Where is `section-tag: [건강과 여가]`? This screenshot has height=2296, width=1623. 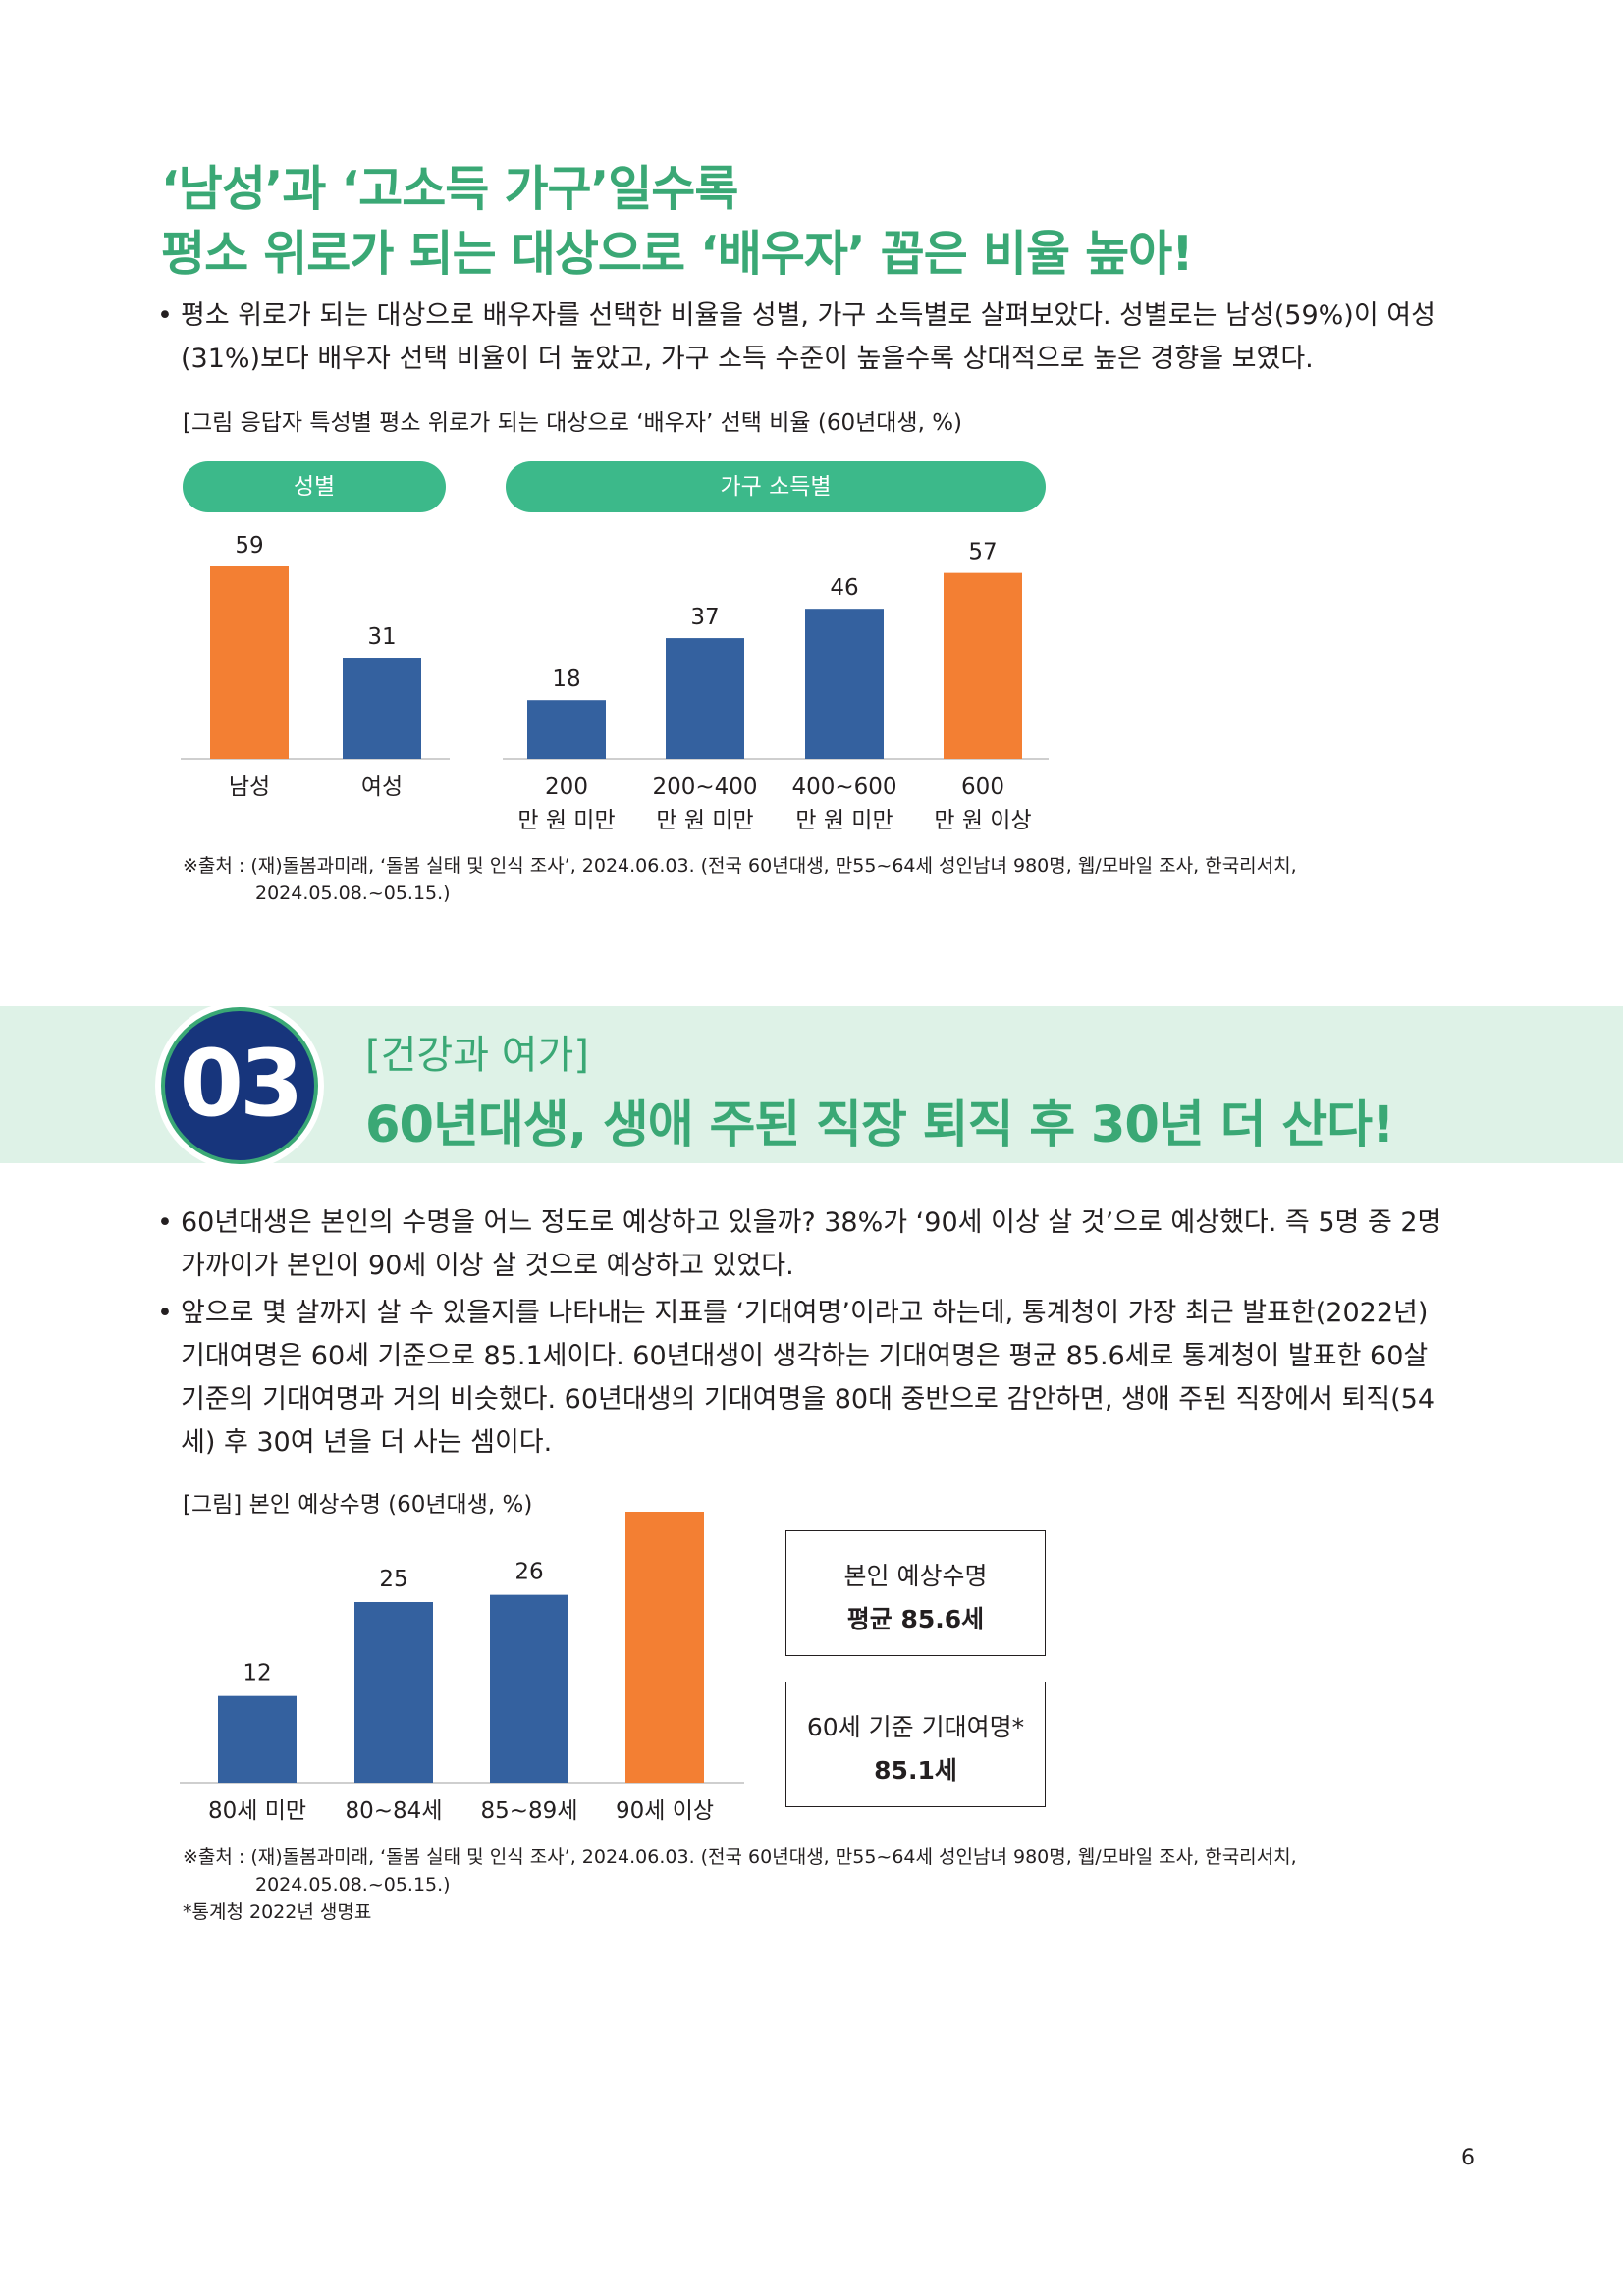
section-tag: [건강과 여가] is located at coordinates (477, 1056).